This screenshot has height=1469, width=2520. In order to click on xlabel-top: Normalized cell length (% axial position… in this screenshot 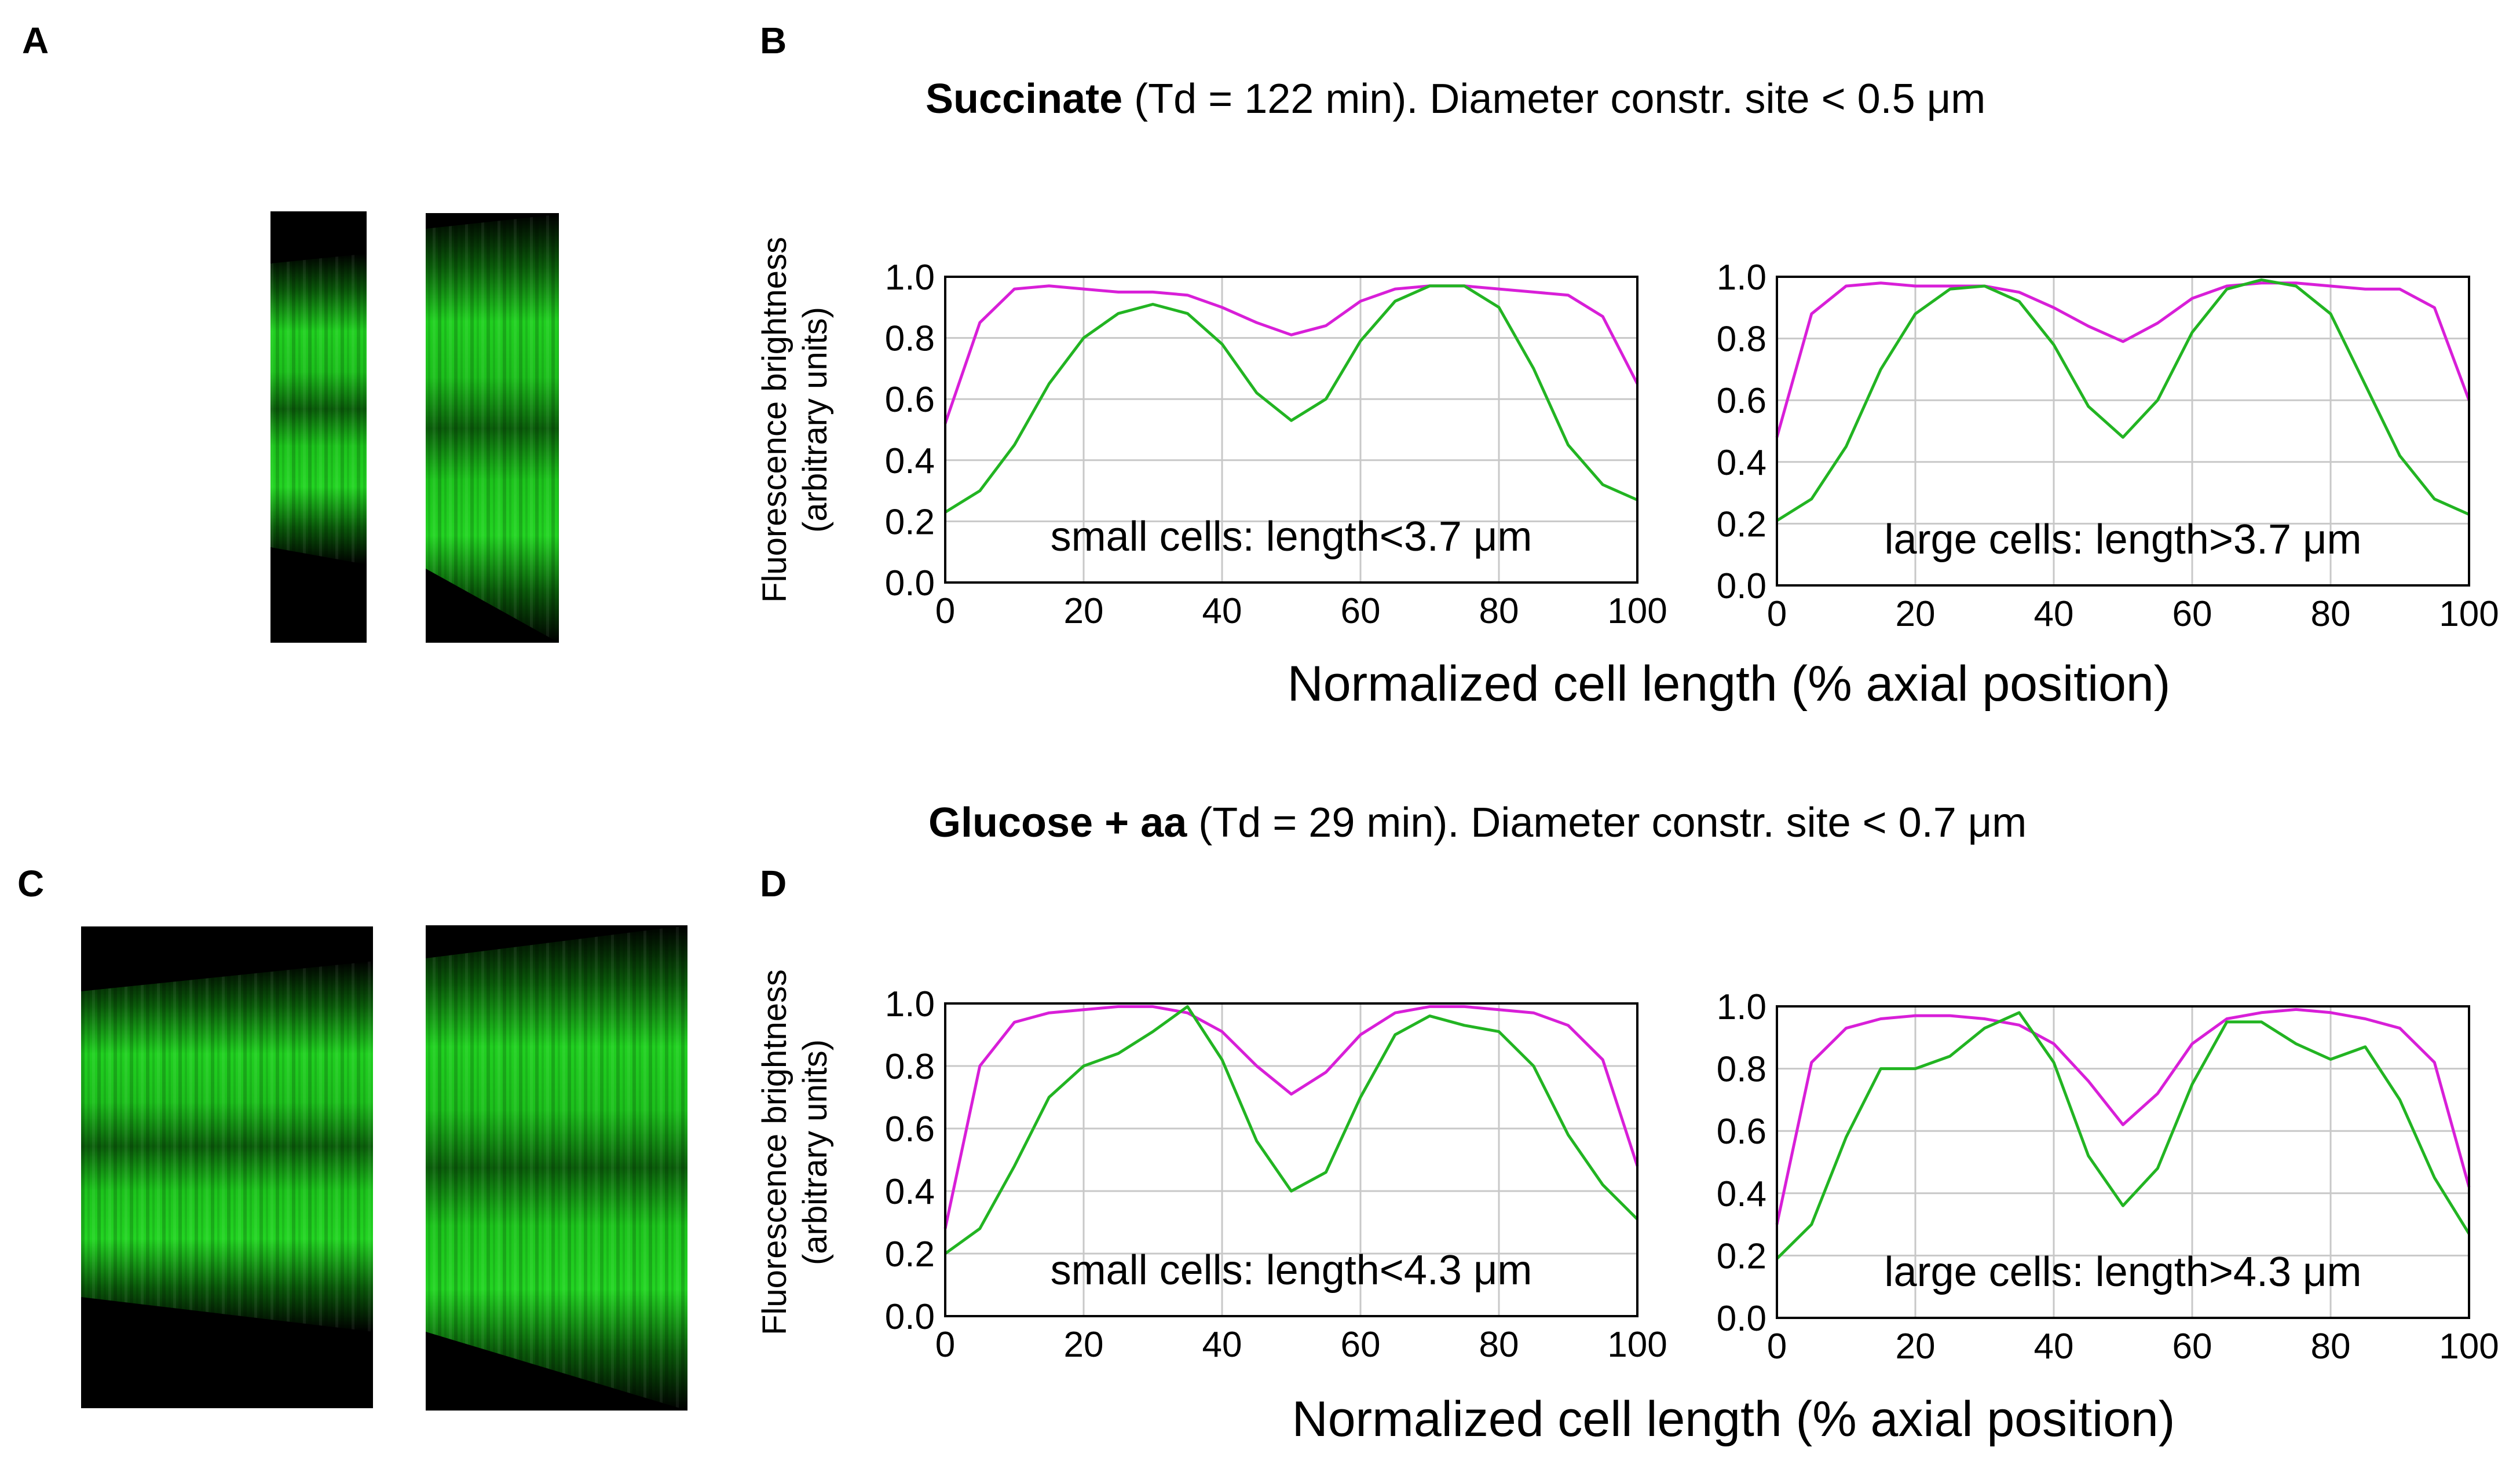, I will do `click(1729, 684)`.